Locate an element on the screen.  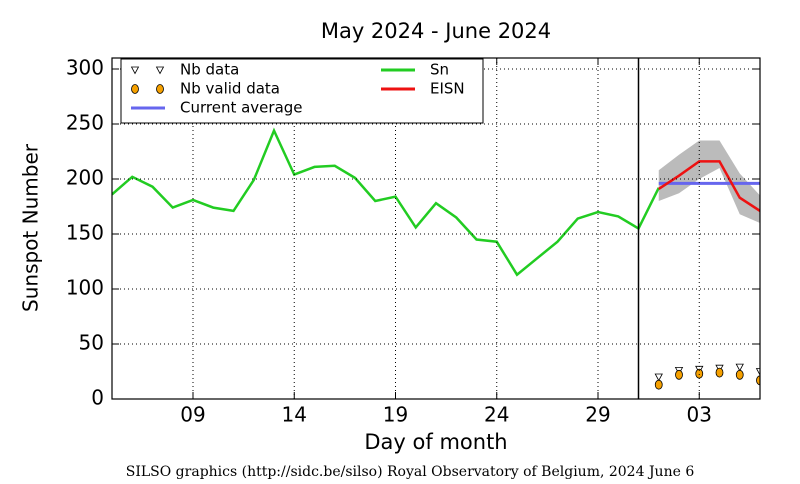
y-tick-label: 50 is located at coordinates (91, 343).